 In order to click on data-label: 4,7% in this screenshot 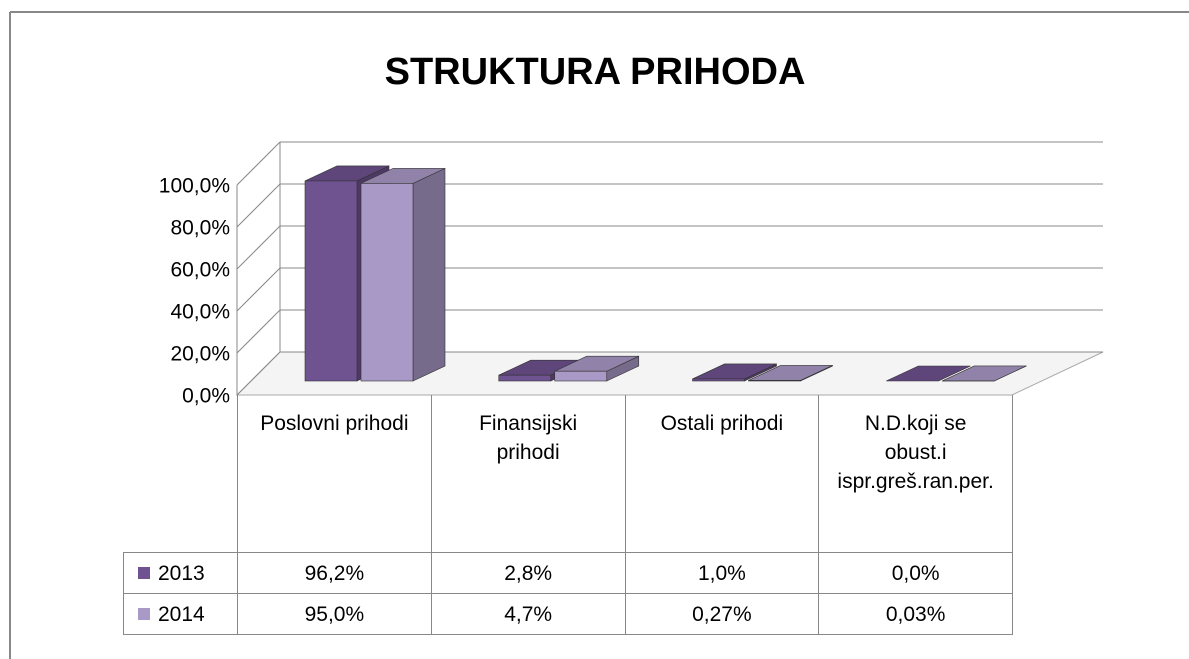, I will do `click(528, 614)`.